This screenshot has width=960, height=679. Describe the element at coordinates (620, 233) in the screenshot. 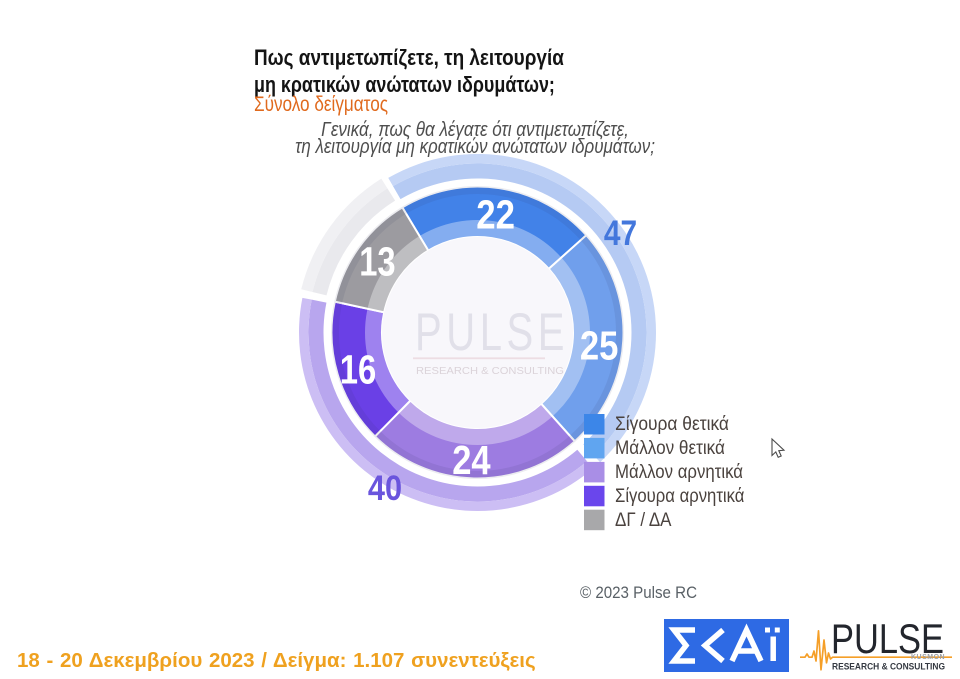

I see `svg-text: 47` at that location.